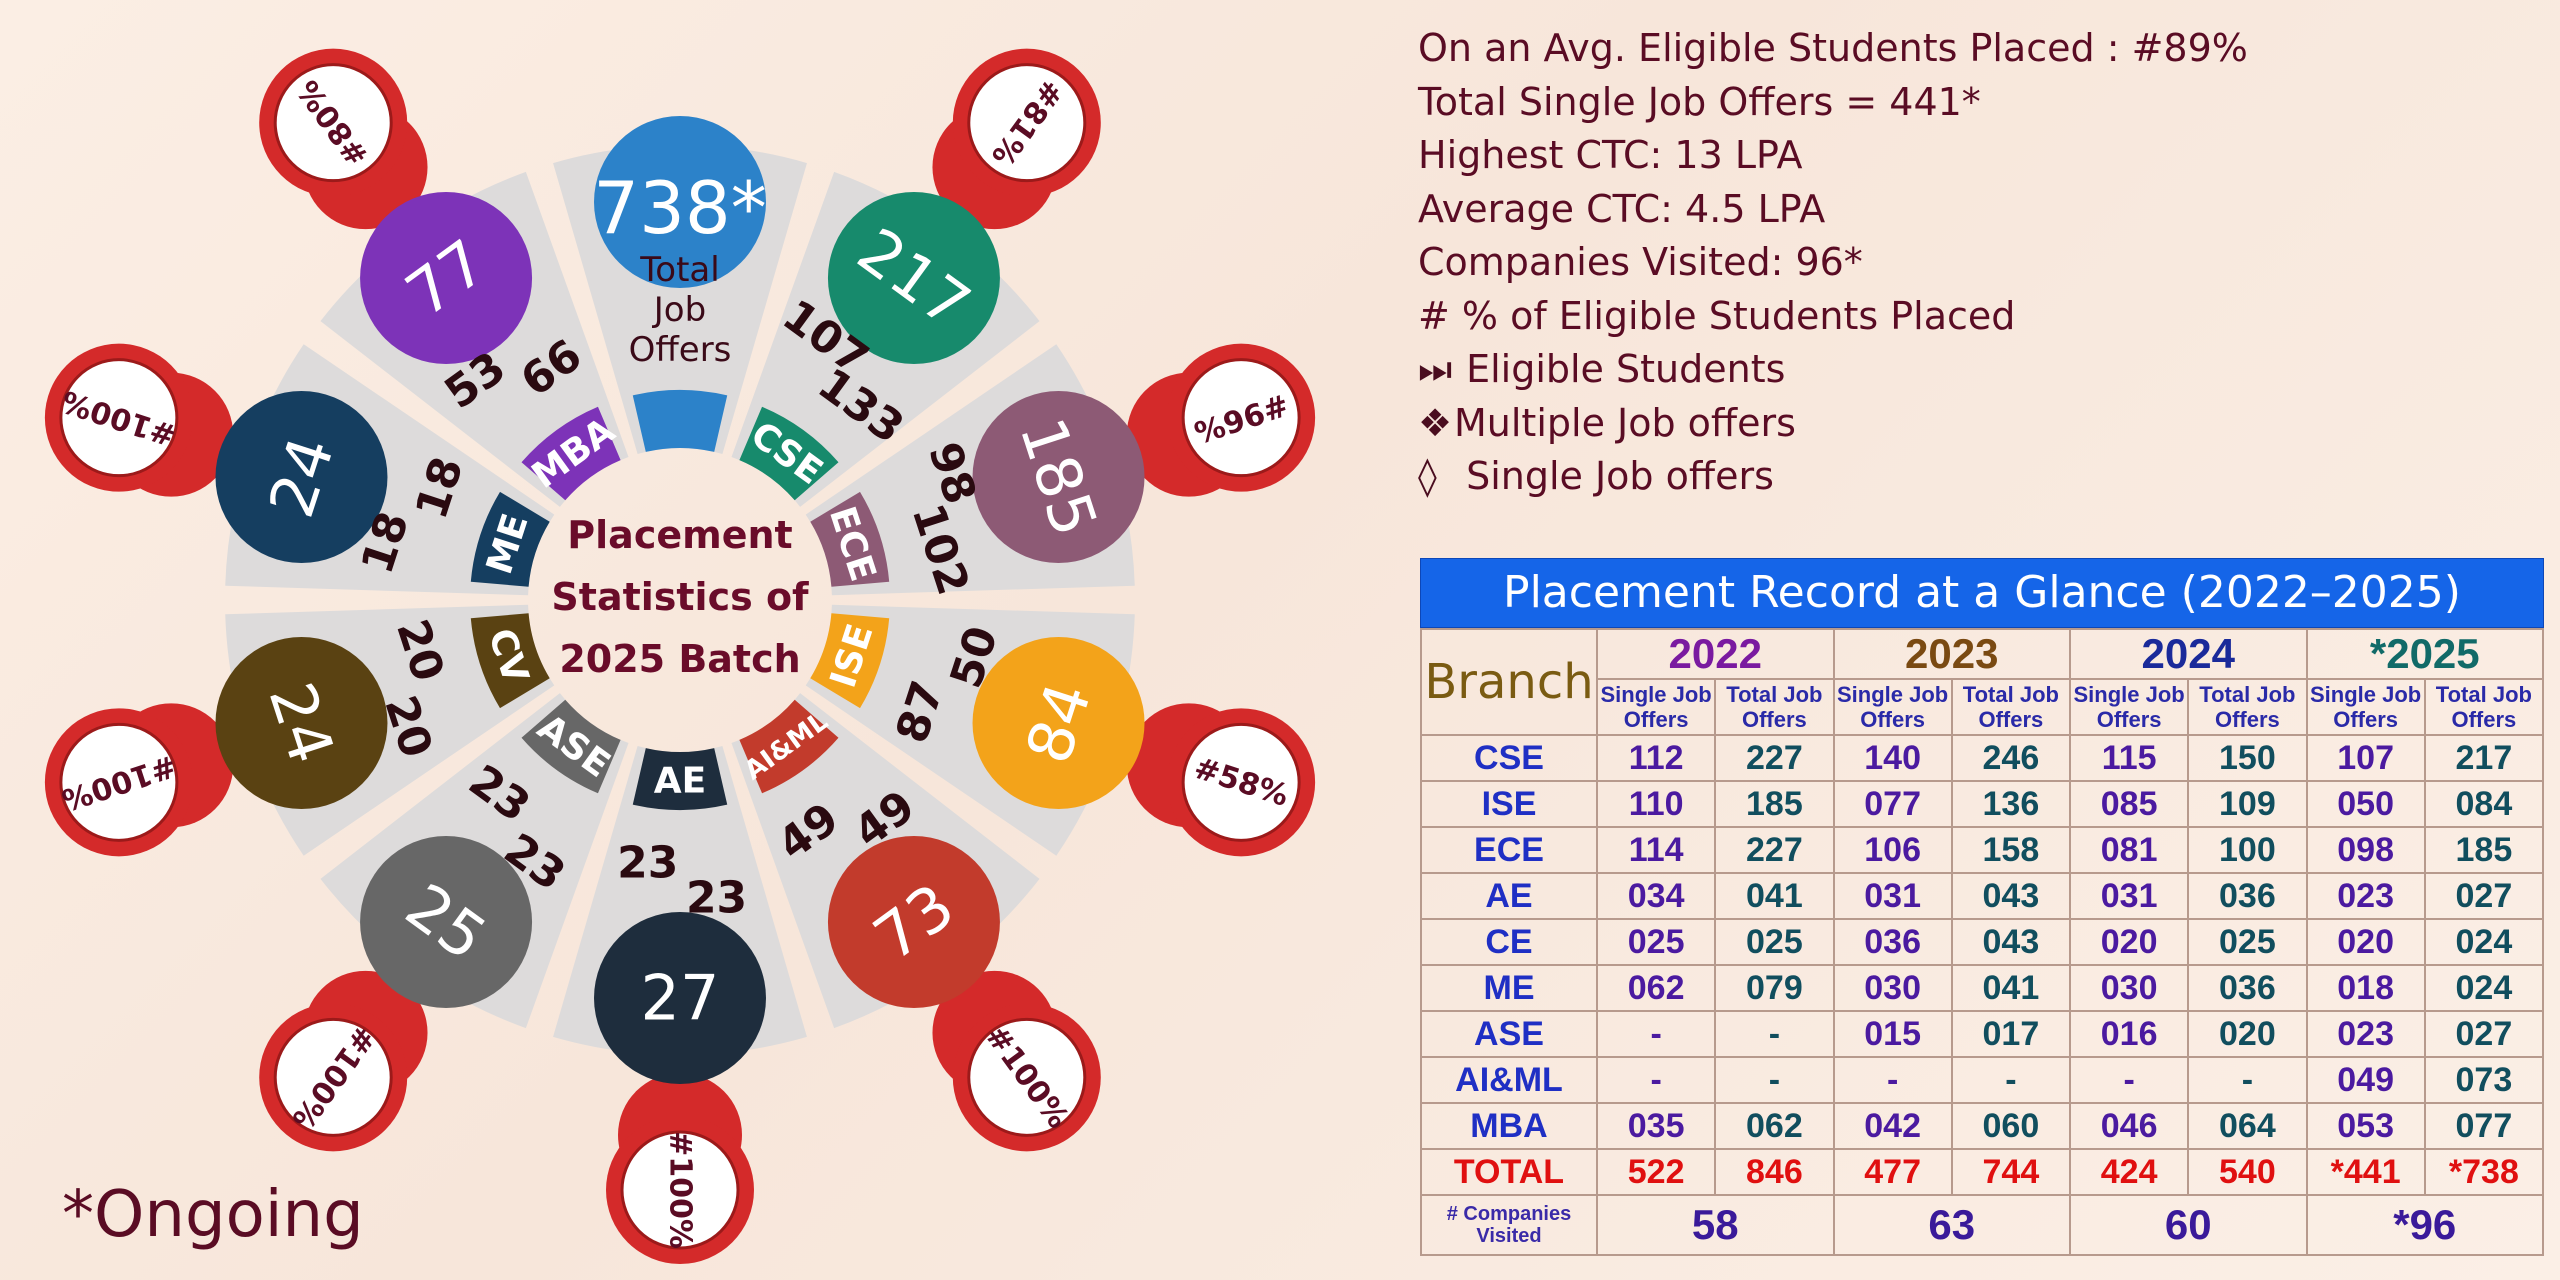  What do you see at coordinates (2424, 1225) in the screenshot?
I see `companies-count: *96` at bounding box center [2424, 1225].